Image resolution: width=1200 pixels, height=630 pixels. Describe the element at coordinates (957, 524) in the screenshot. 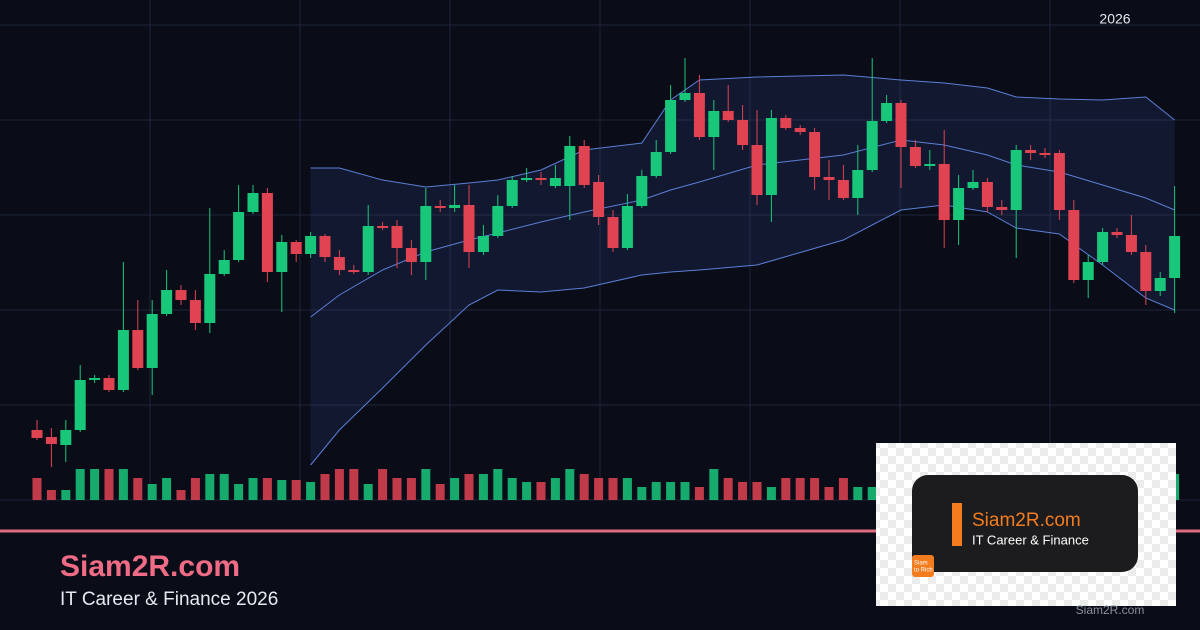

I see `logo-bar` at that location.